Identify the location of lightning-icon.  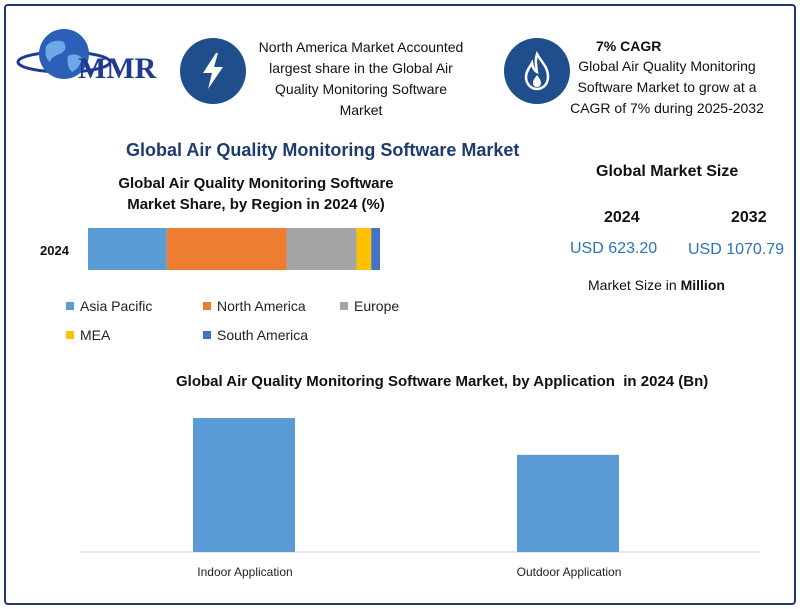
(213, 71).